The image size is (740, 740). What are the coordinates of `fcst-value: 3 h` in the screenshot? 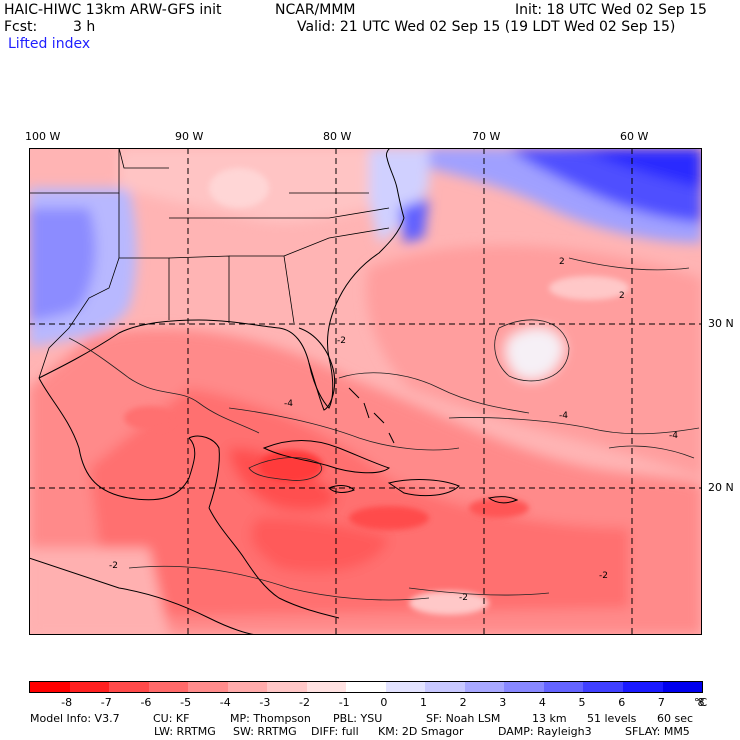 It's located at (84, 27).